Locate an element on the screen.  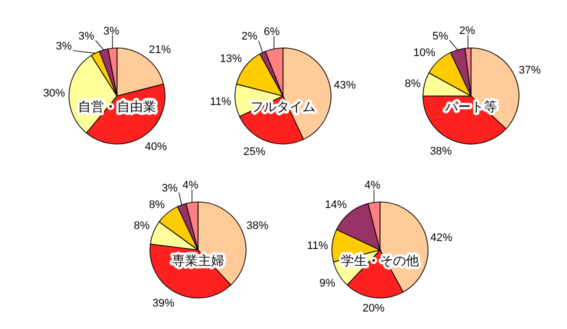
data-label: 21% is located at coordinates (160, 50).